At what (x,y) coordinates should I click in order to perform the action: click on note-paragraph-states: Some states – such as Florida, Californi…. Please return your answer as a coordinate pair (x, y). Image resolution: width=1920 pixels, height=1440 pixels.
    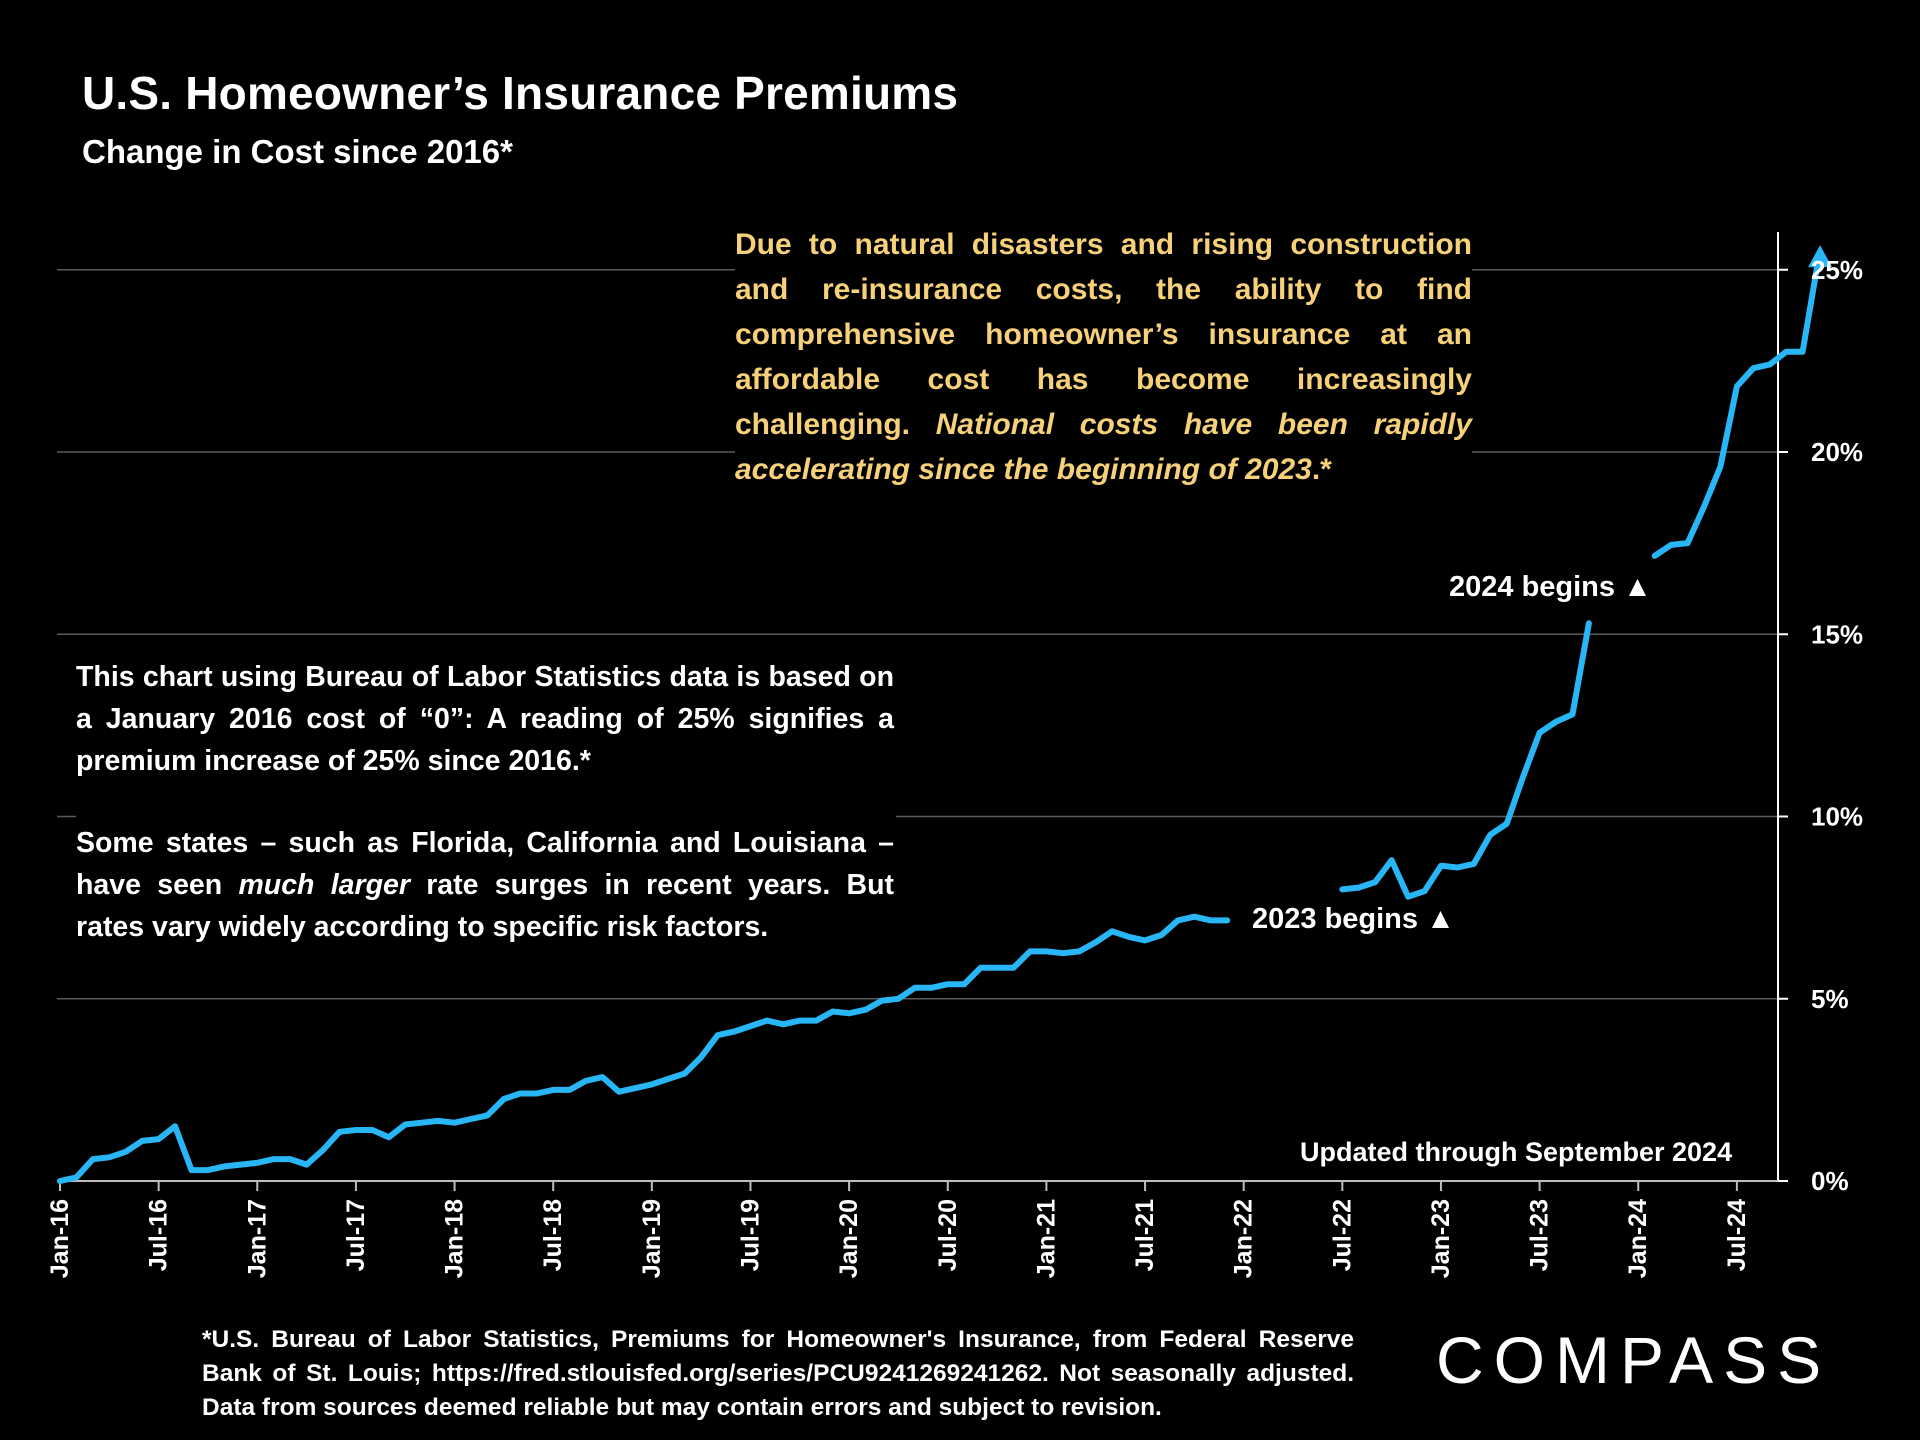
    Looking at the image, I should click on (485, 885).